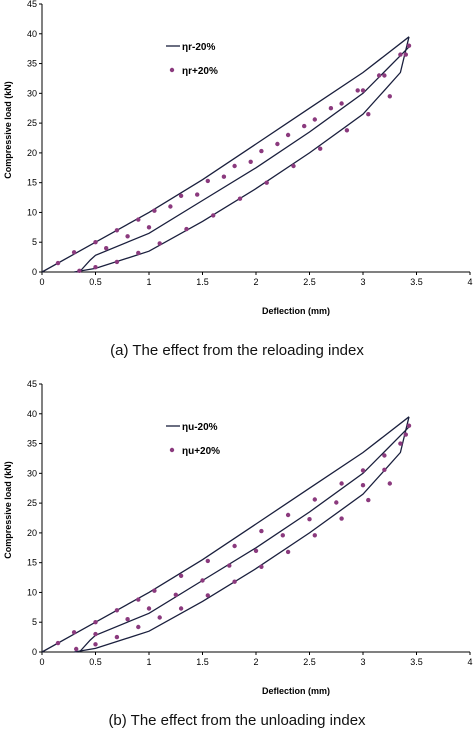 The height and width of the screenshot is (733, 474). Describe the element at coordinates (237, 720) in the screenshot. I see `caption-unloading-index: (b) The effect from the unloading index` at that location.